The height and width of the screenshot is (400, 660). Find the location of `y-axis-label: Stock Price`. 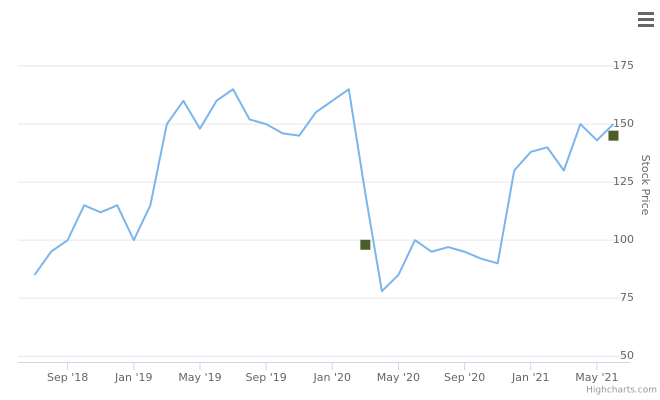

y-axis-label: Stock Price is located at coordinates (645, 185).